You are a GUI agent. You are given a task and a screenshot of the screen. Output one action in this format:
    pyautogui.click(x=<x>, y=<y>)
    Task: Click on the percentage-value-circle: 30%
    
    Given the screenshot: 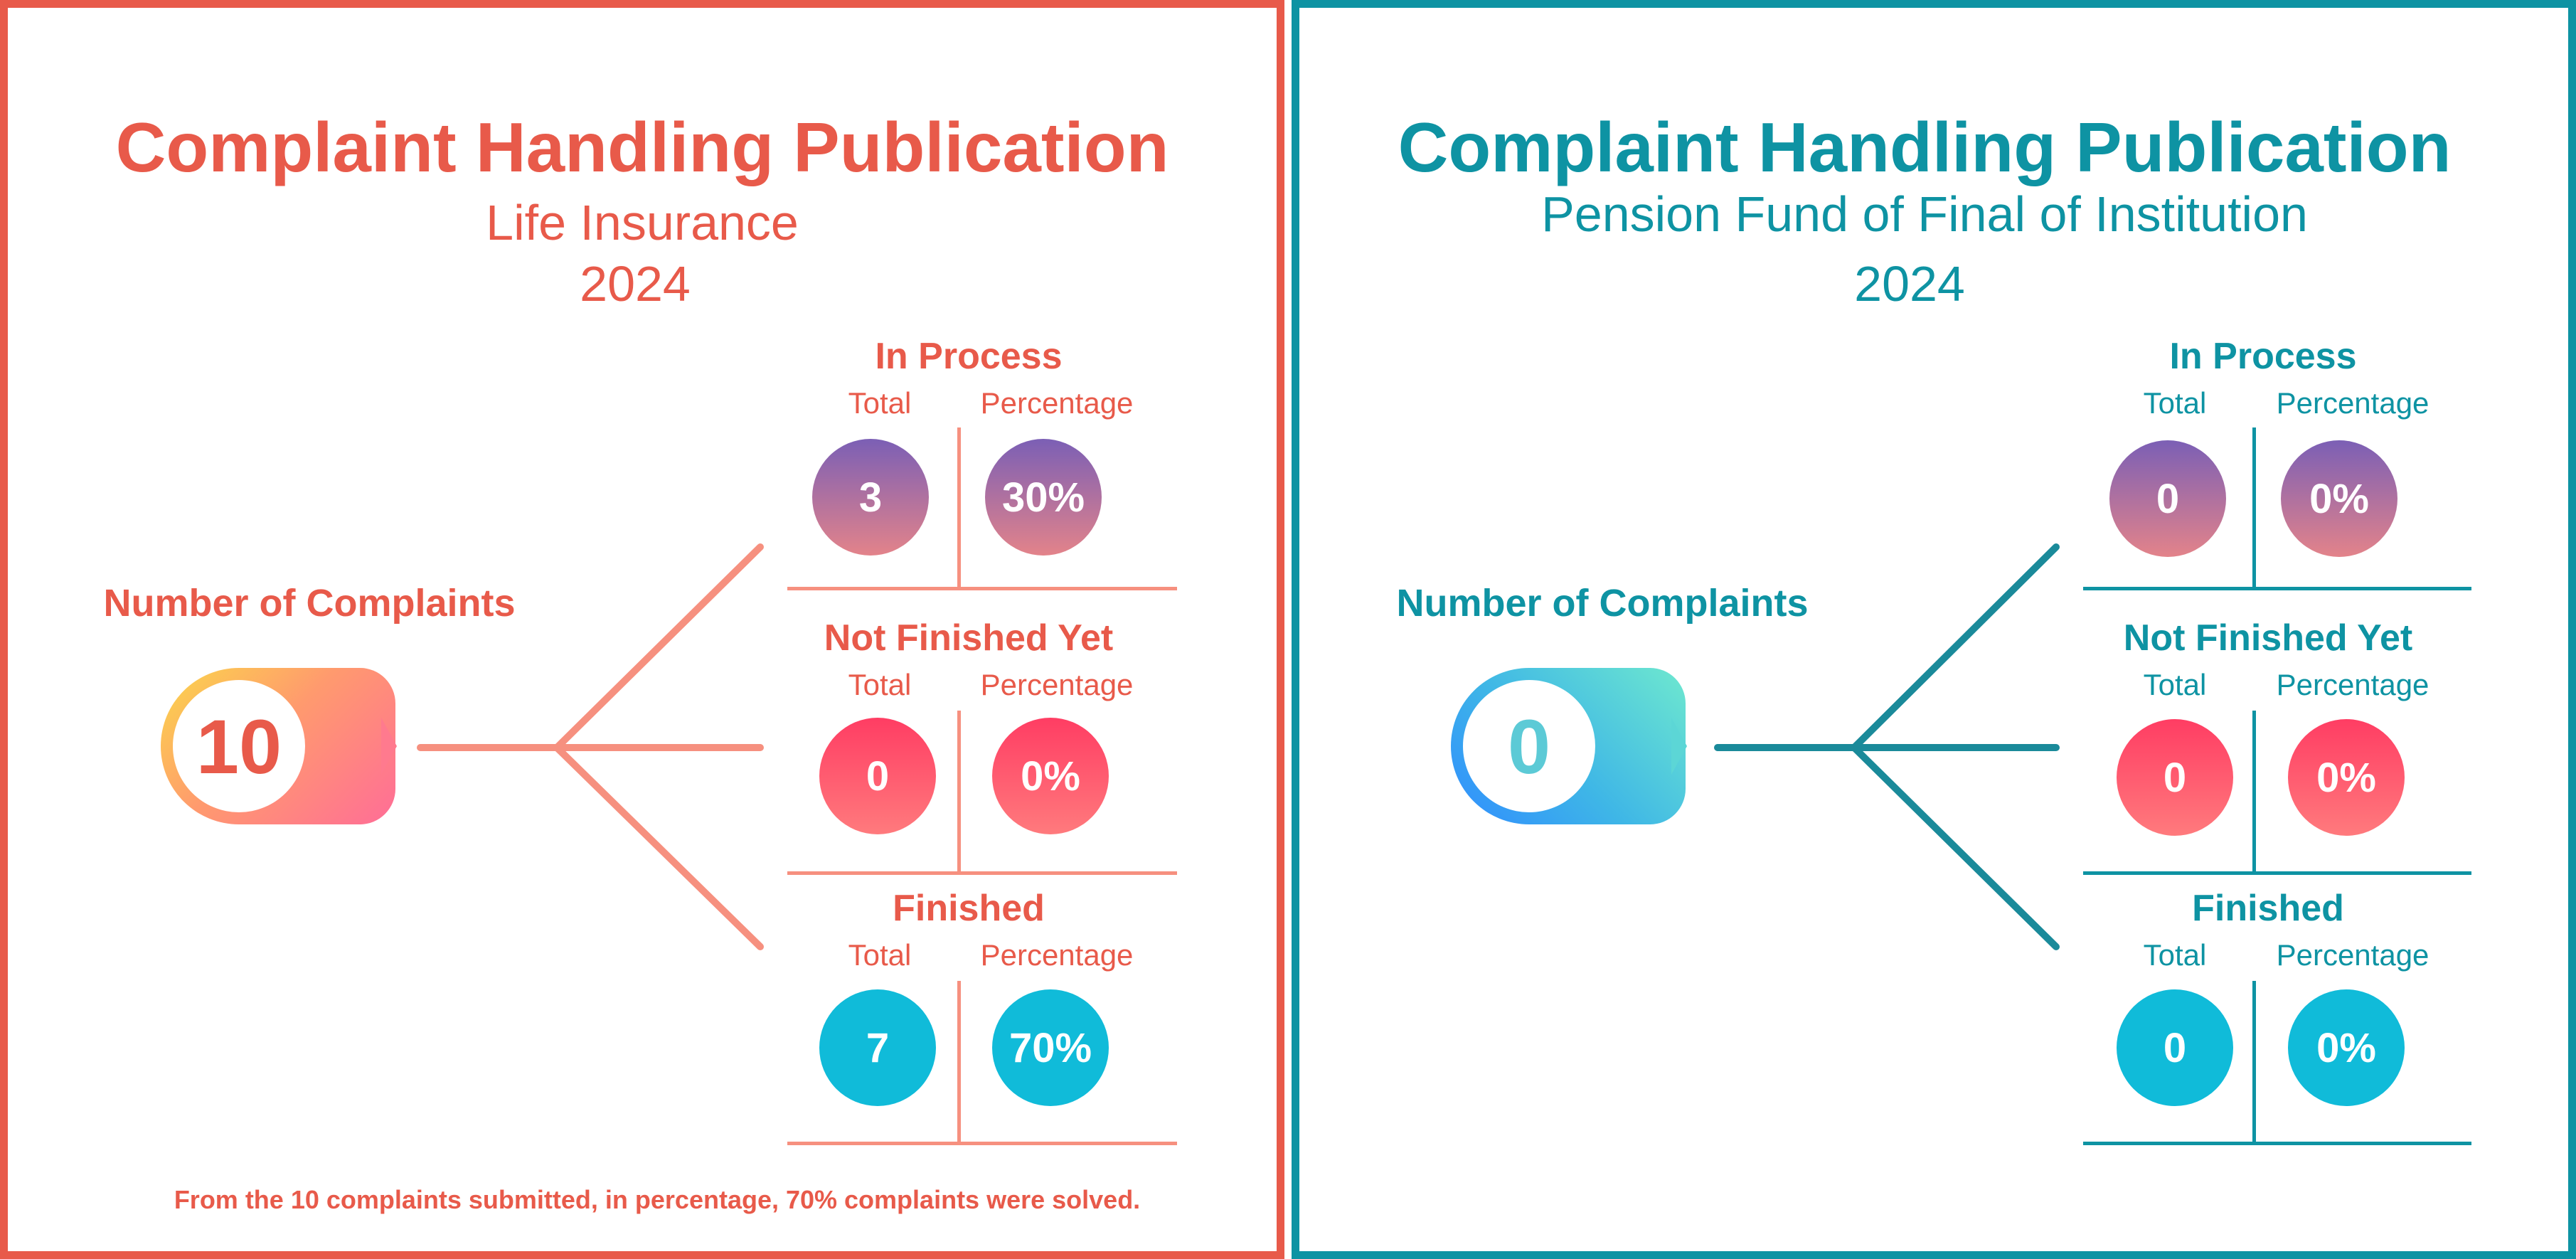 What is the action you would take?
    pyautogui.click(x=1043, y=497)
    